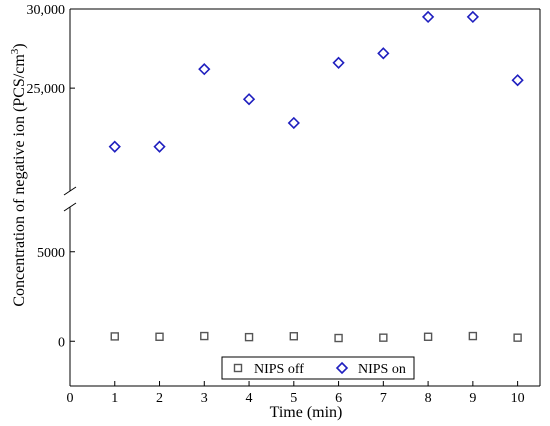 The height and width of the screenshot is (426, 550). What do you see at coordinates (114, 398) in the screenshot?
I see `x-tick-label: 1` at bounding box center [114, 398].